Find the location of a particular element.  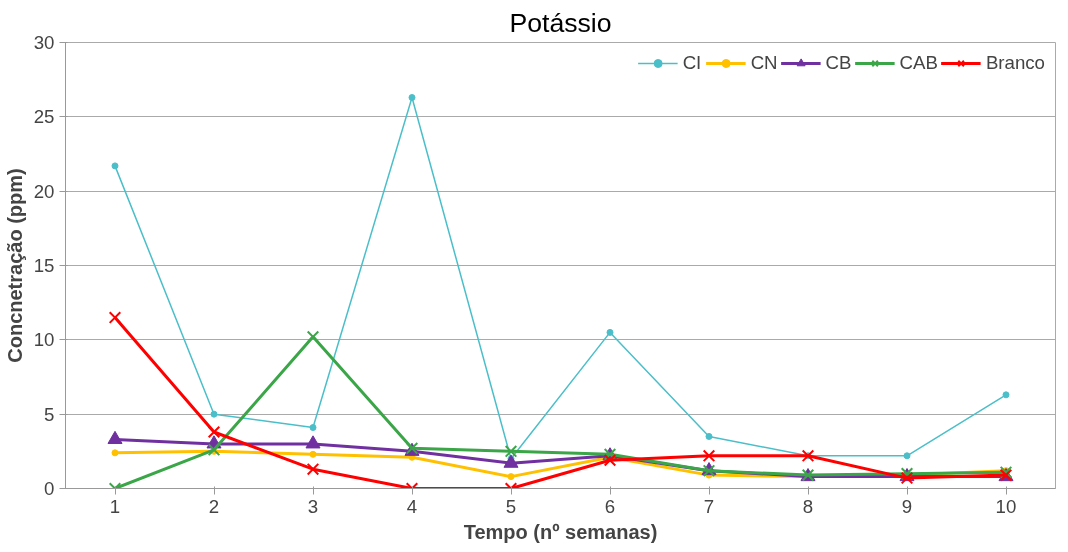

x-tick-label: 8 is located at coordinates (808, 506).